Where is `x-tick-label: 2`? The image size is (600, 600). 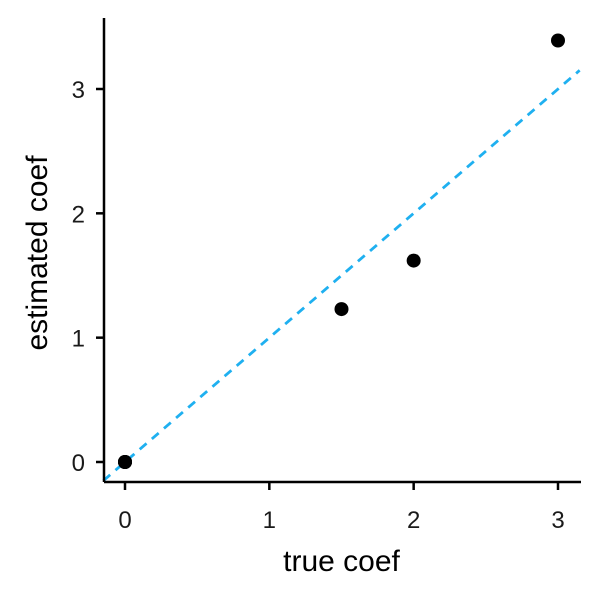 x-tick-label: 2 is located at coordinates (413, 520).